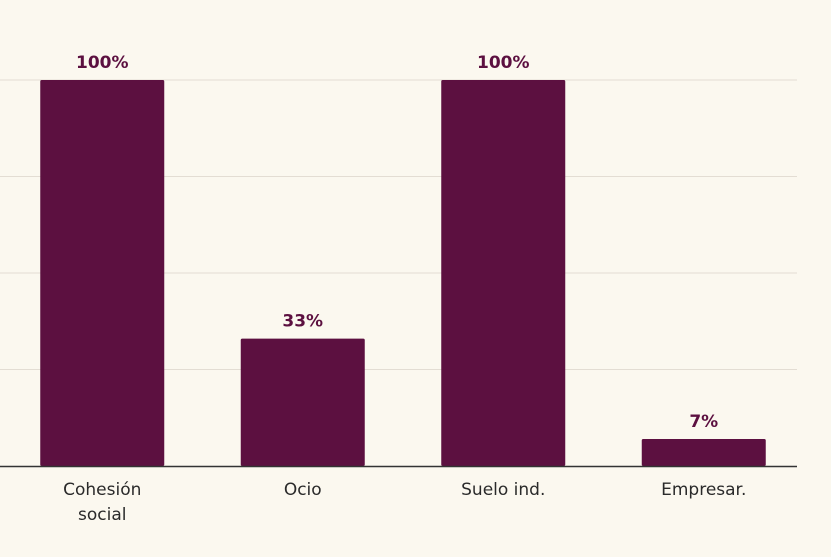 This screenshot has height=557, width=831. What do you see at coordinates (703, 490) in the screenshot?
I see `category-label: Empresar.` at bounding box center [703, 490].